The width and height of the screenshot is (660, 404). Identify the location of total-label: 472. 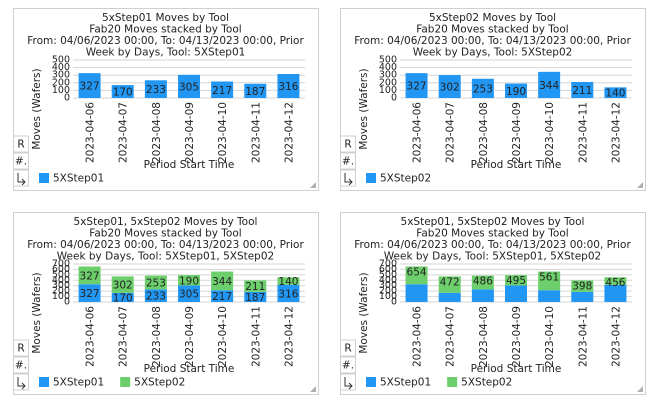
(450, 282).